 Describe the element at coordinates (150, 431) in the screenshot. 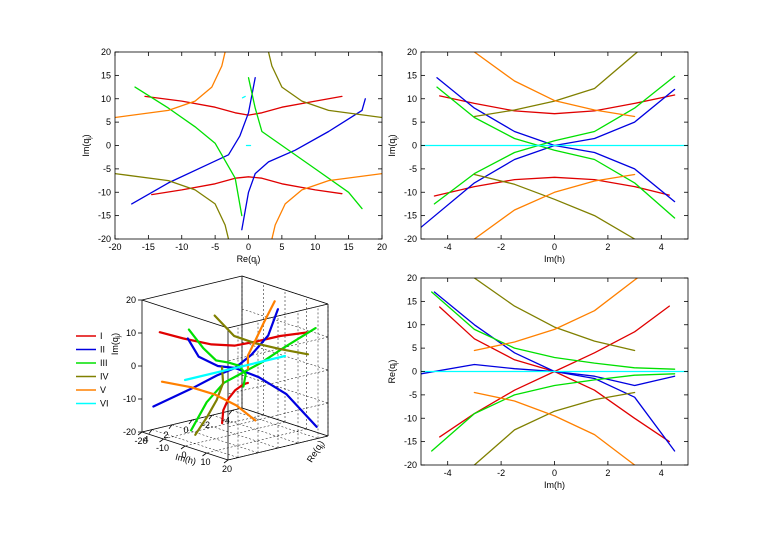

I see `x-tick` at that location.